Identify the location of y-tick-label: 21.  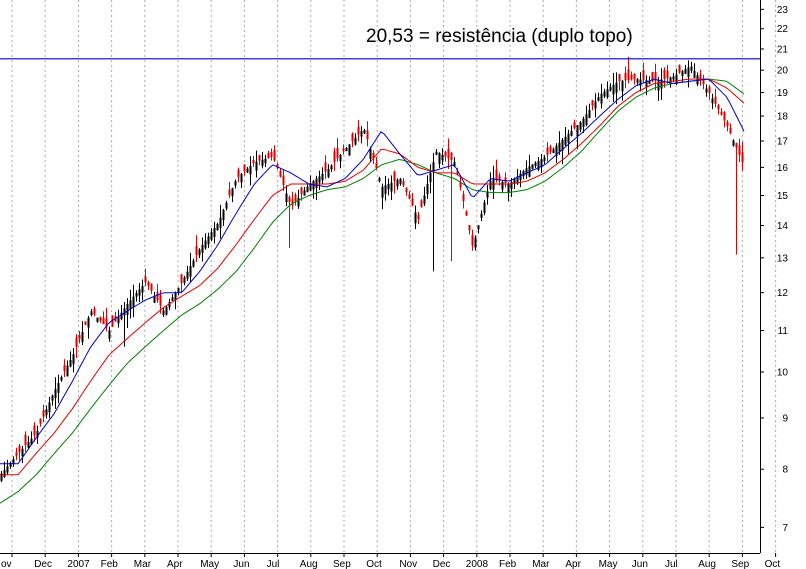
(783, 49).